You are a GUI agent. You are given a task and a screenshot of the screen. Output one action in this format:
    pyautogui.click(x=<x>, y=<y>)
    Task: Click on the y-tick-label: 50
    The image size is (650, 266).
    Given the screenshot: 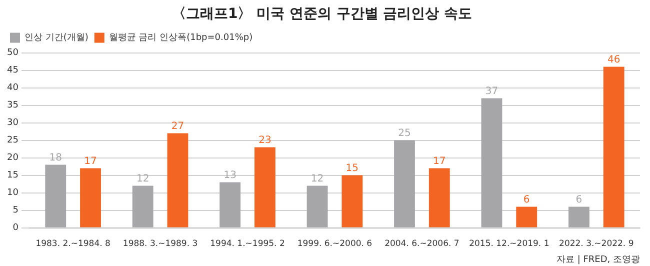 What is the action you would take?
    pyautogui.click(x=13, y=53)
    